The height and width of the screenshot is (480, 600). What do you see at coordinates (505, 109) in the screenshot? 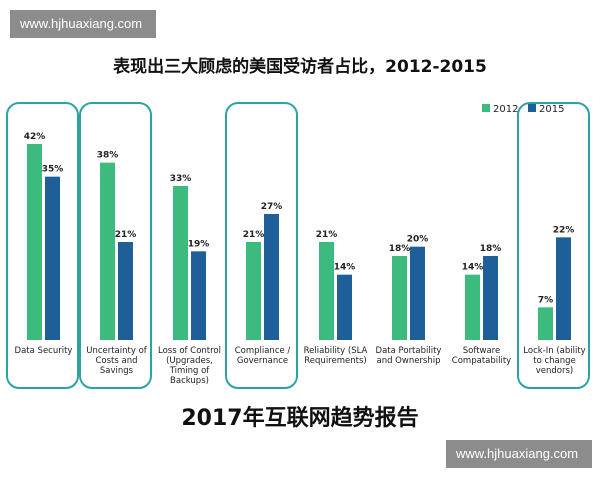
I see `legend-label-2012: 2012` at bounding box center [505, 109].